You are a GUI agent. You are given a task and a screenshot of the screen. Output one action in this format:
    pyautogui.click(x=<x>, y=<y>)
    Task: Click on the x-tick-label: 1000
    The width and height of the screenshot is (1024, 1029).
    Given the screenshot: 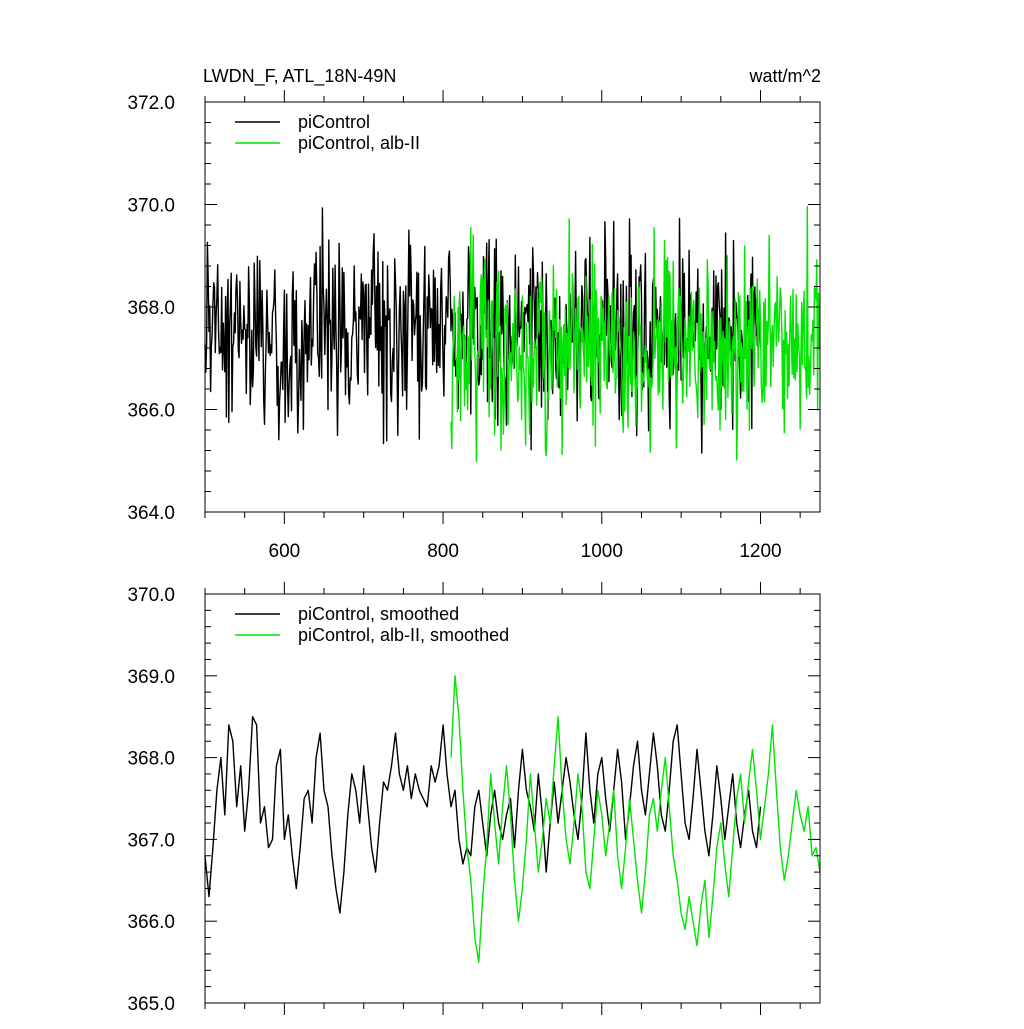 What is the action you would take?
    pyautogui.click(x=602, y=551)
    